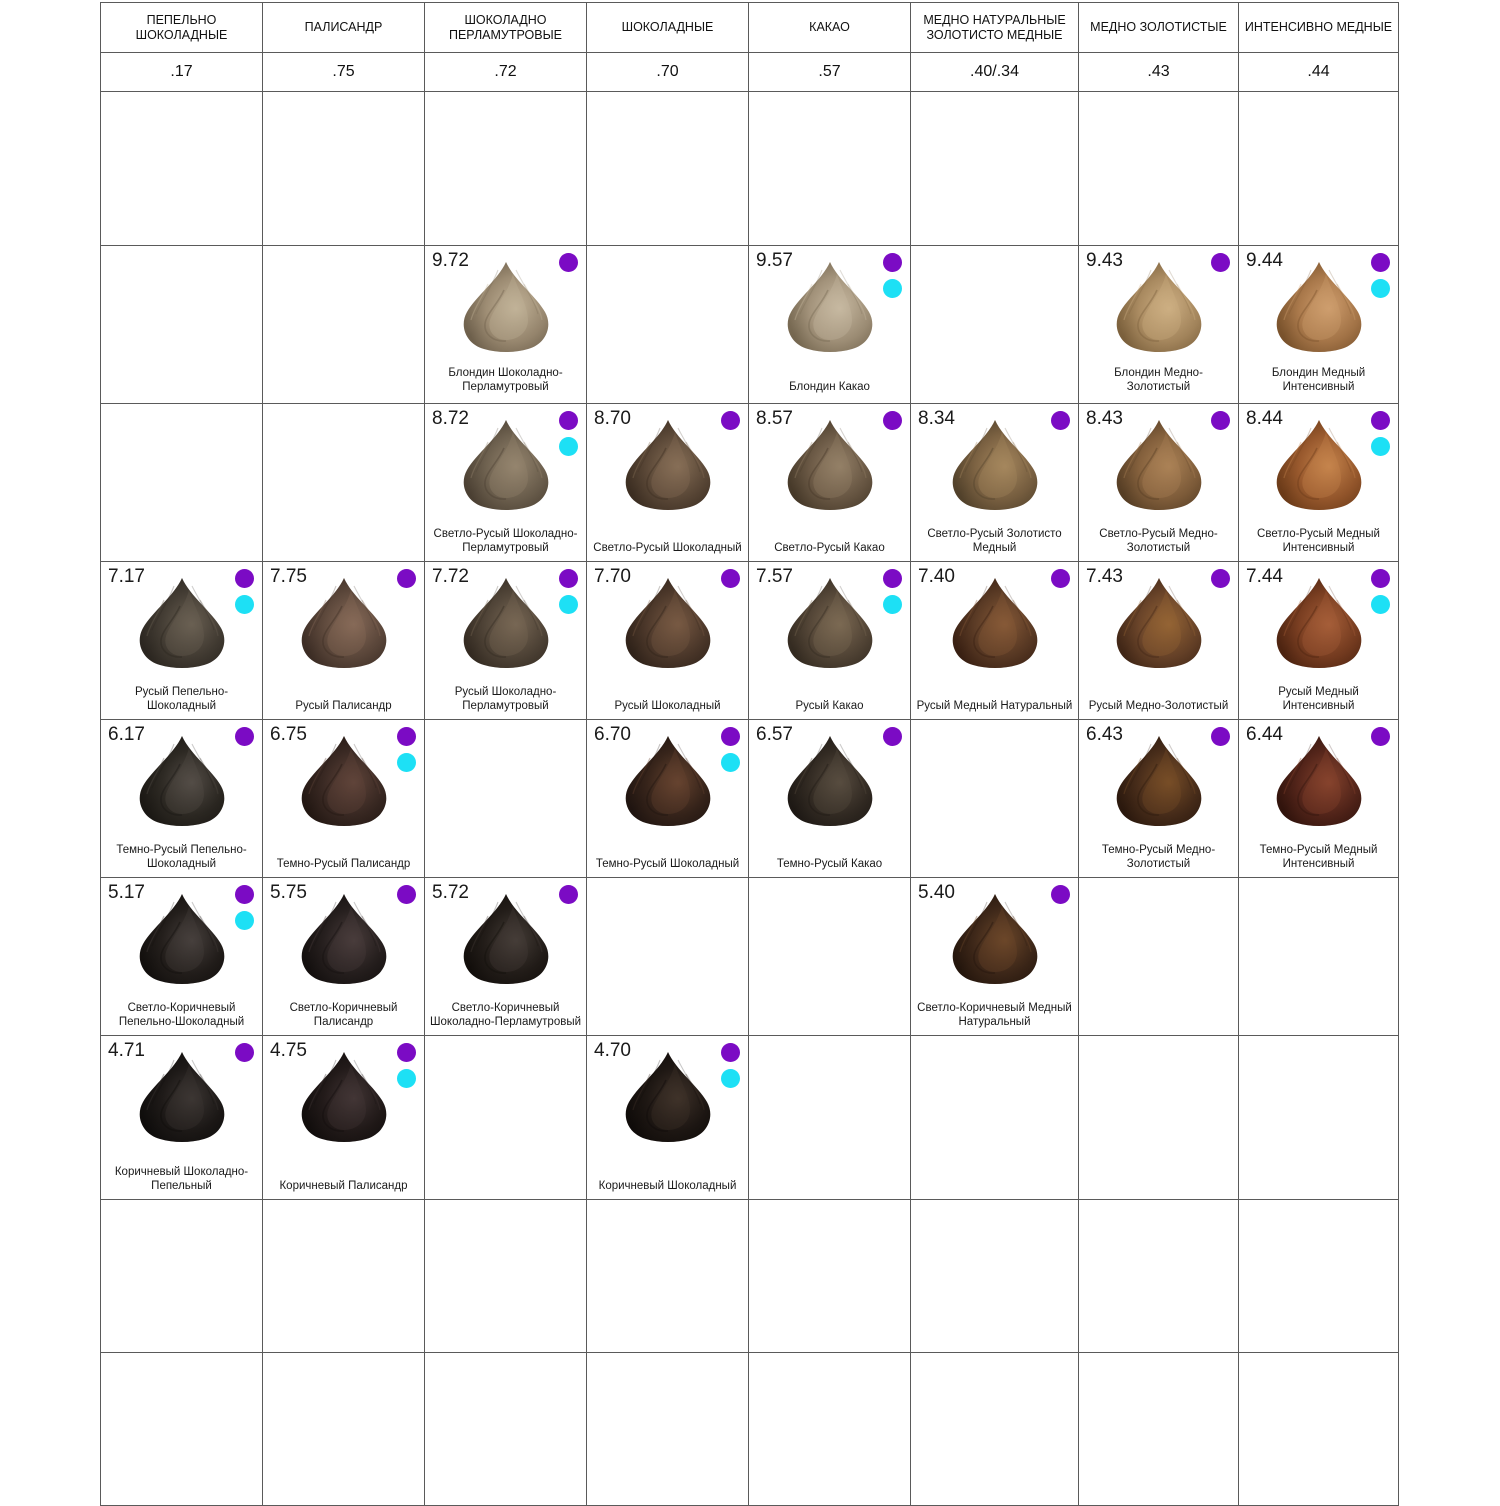 Image resolution: width=1500 pixels, height=1506 pixels. What do you see at coordinates (1104, 418) in the screenshot?
I see `shade-code: 8.43` at bounding box center [1104, 418].